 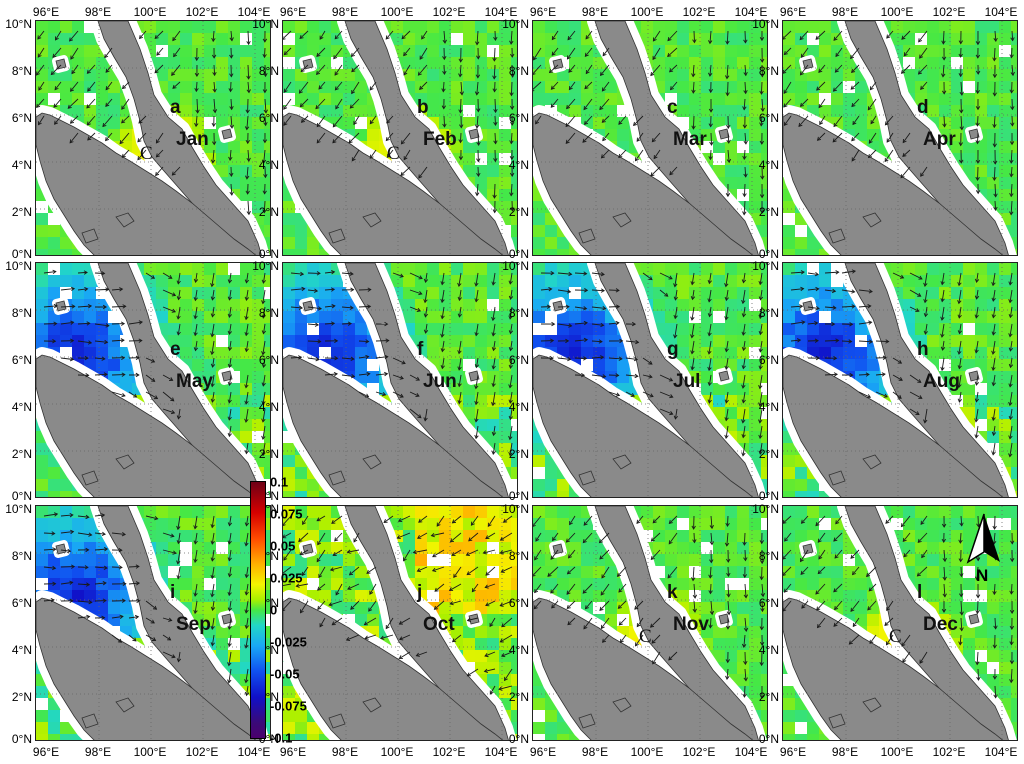 What do you see at coordinates (420, 349) in the screenshot?
I see `panel-letter: f` at bounding box center [420, 349].